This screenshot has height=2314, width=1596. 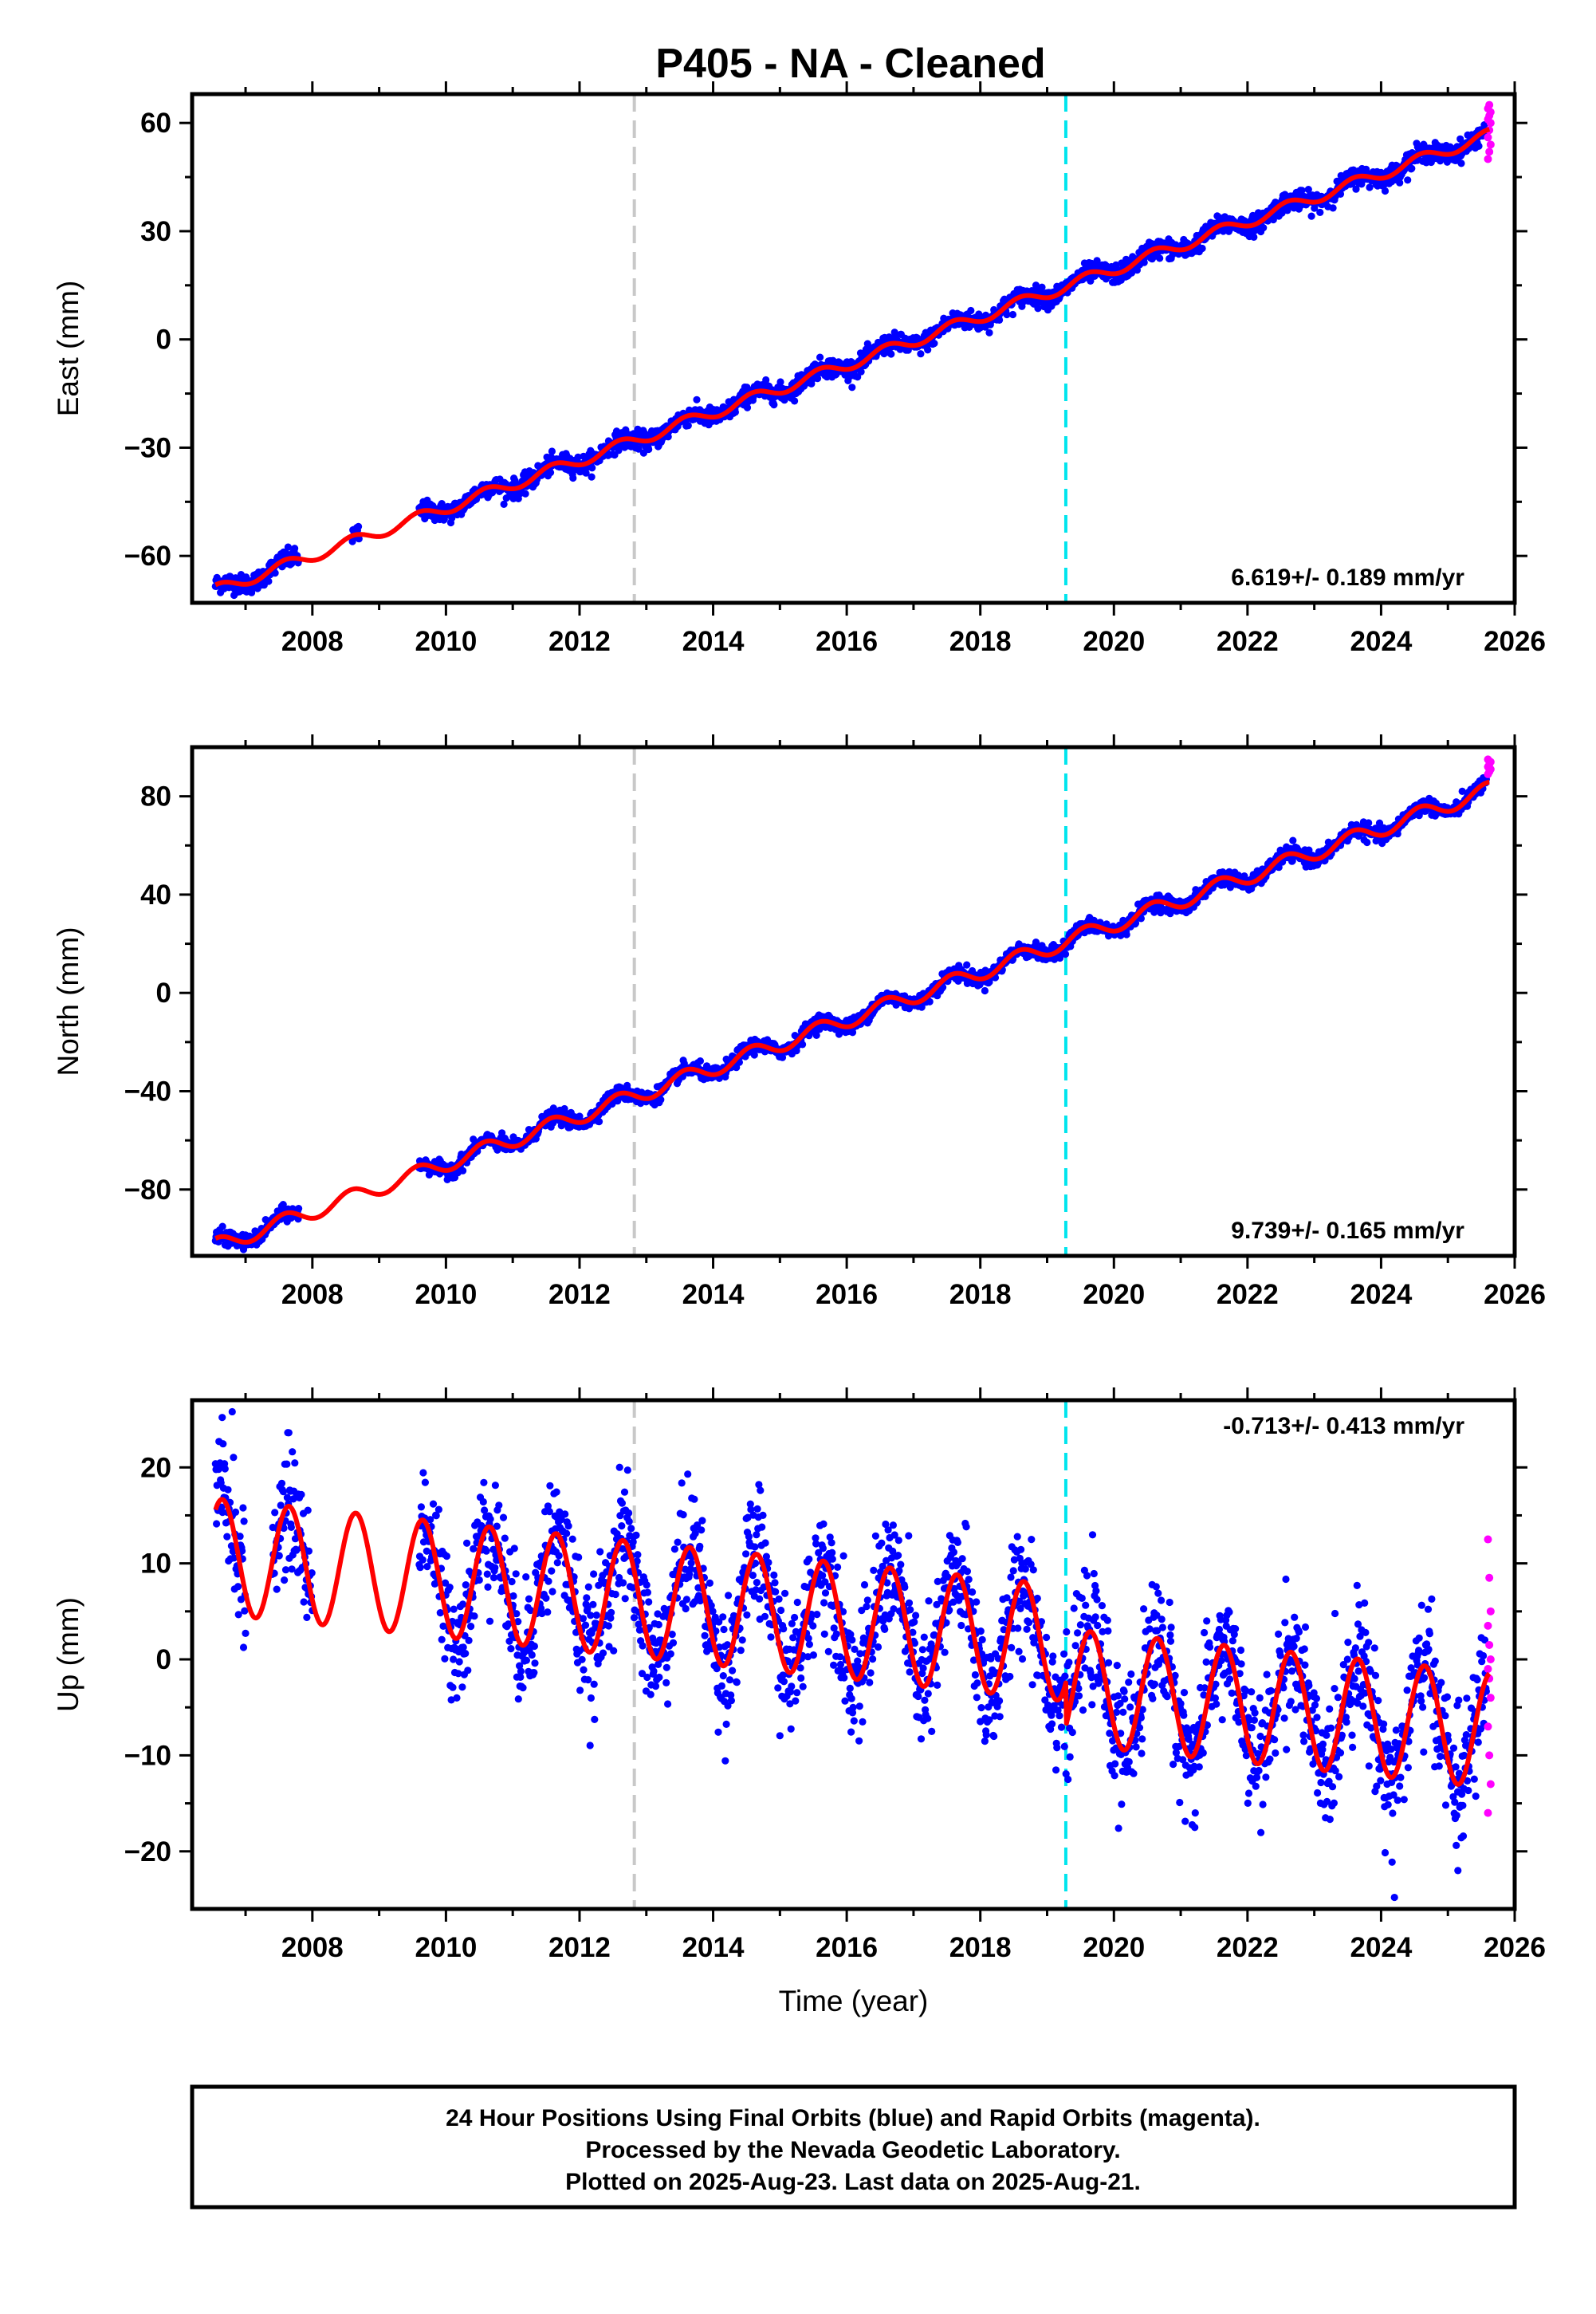 I want to click on y-tick-label: −40, so click(x=147, y=1092).